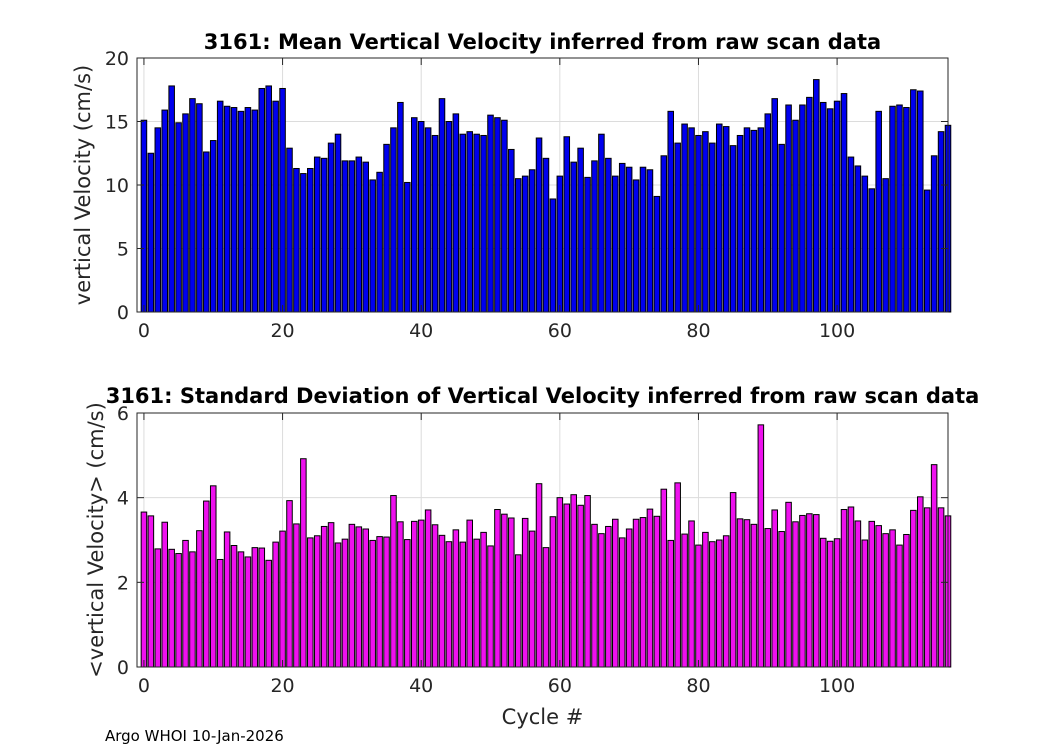  Describe the element at coordinates (123, 414) in the screenshot. I see `y-tick-label: 6` at that location.